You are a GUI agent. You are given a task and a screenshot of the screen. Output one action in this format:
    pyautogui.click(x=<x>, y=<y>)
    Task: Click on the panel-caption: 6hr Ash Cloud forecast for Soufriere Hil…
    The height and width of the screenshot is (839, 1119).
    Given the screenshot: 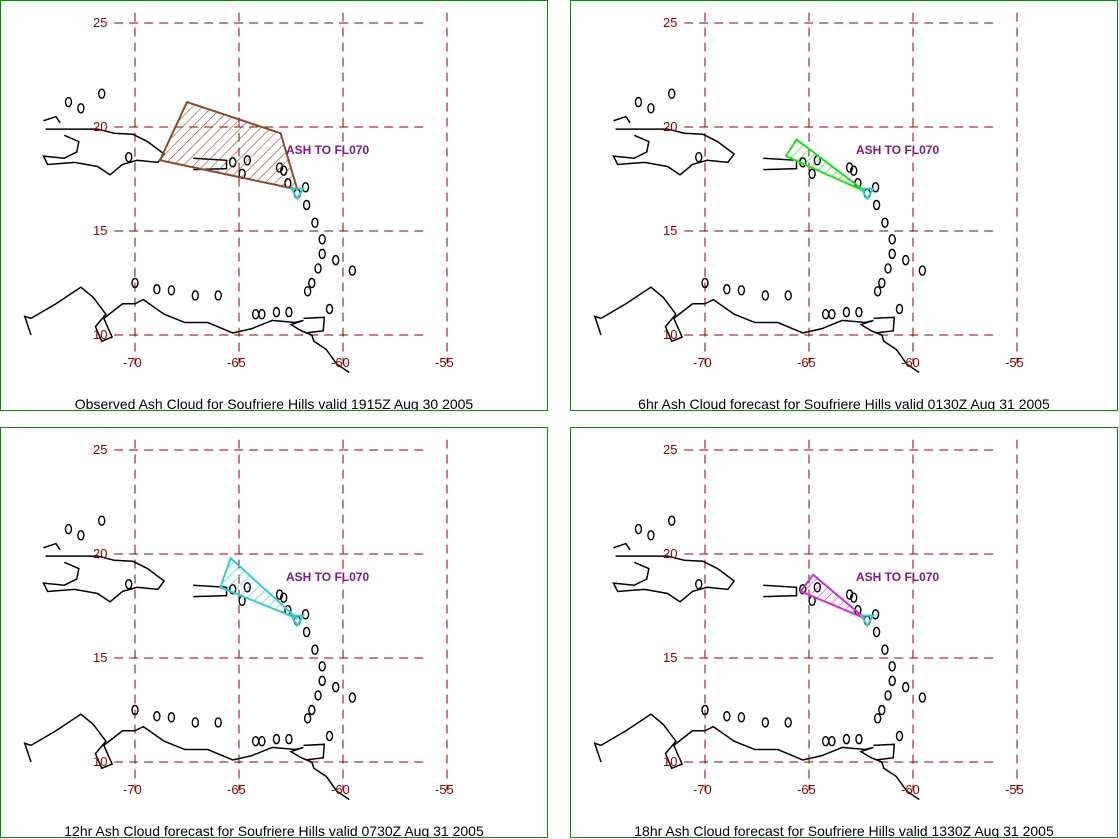 What is the action you would take?
    pyautogui.click(x=844, y=403)
    